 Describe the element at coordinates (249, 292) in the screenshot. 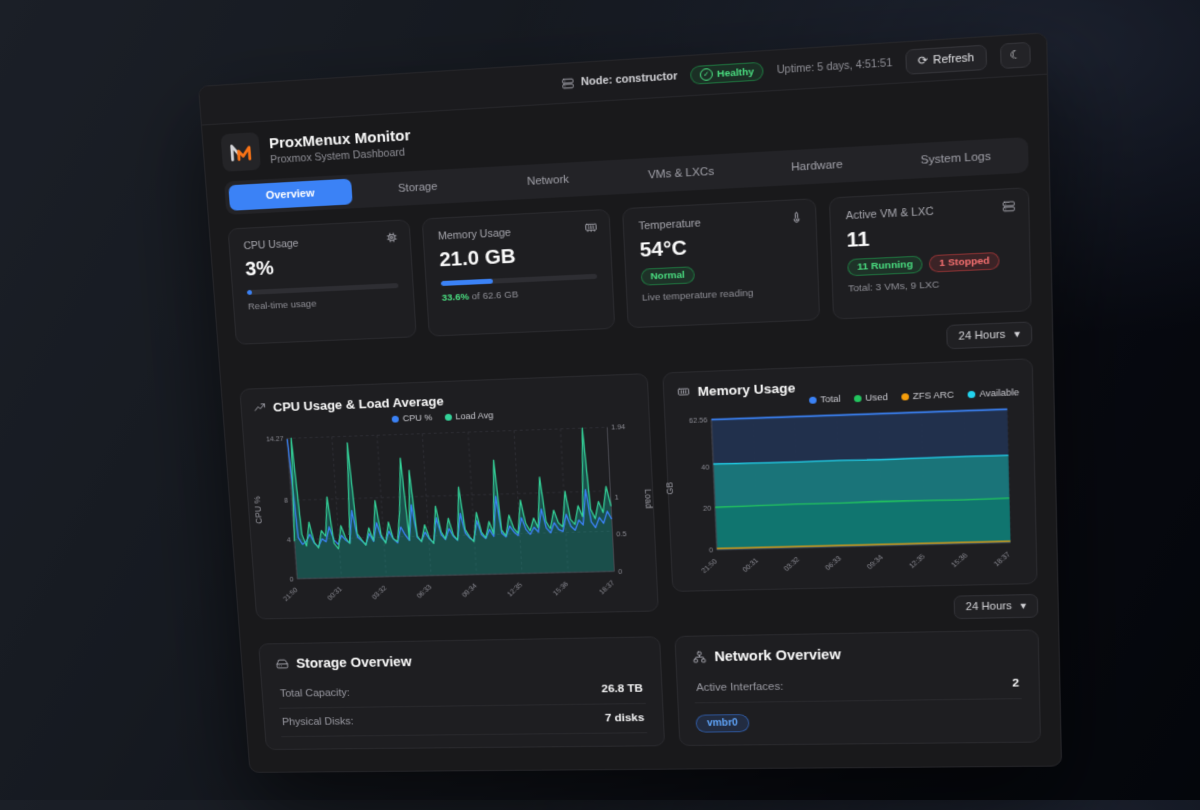

I see `cpu-progress-fill` at that location.